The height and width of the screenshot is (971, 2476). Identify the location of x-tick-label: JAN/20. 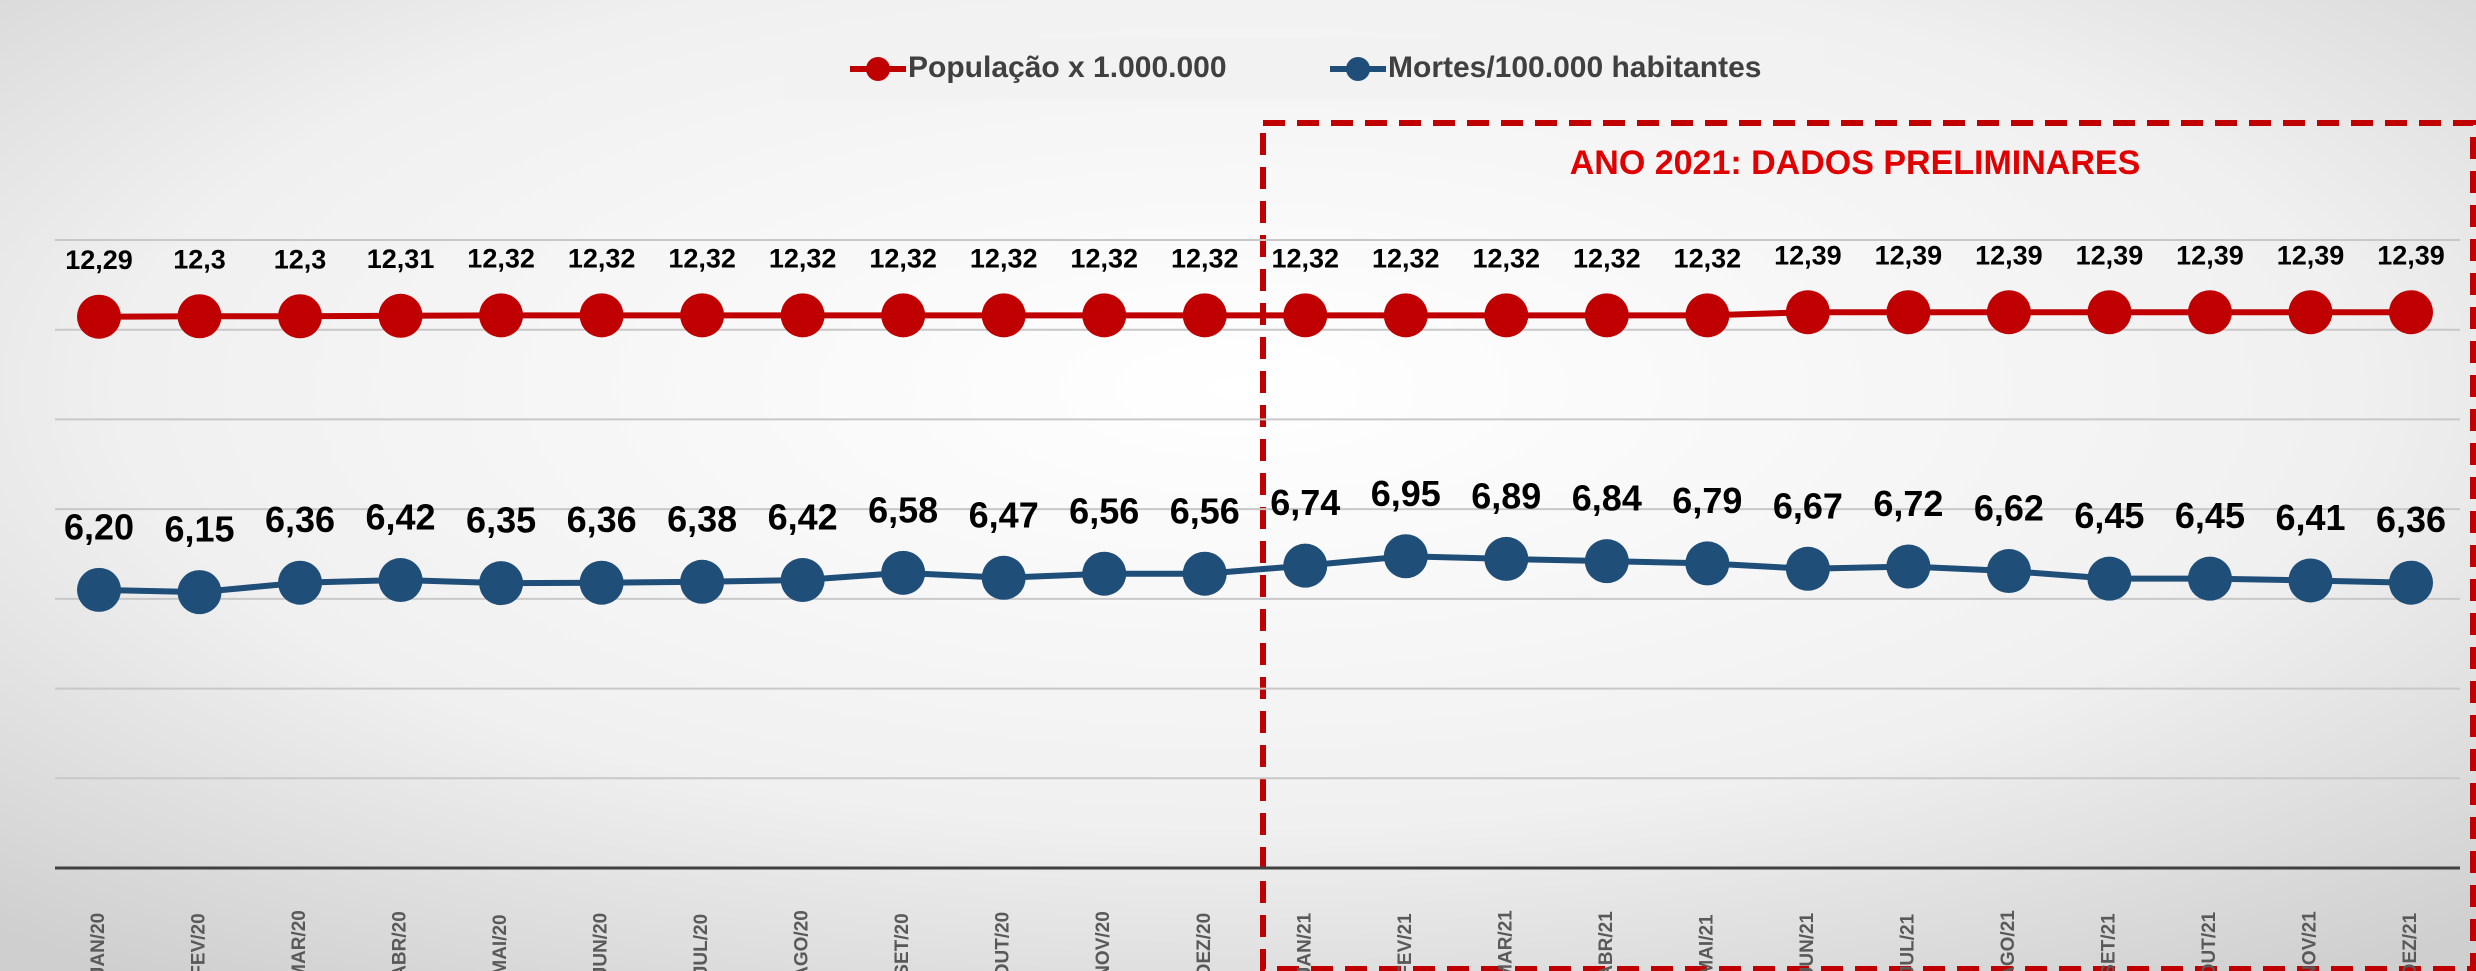
(98, 942).